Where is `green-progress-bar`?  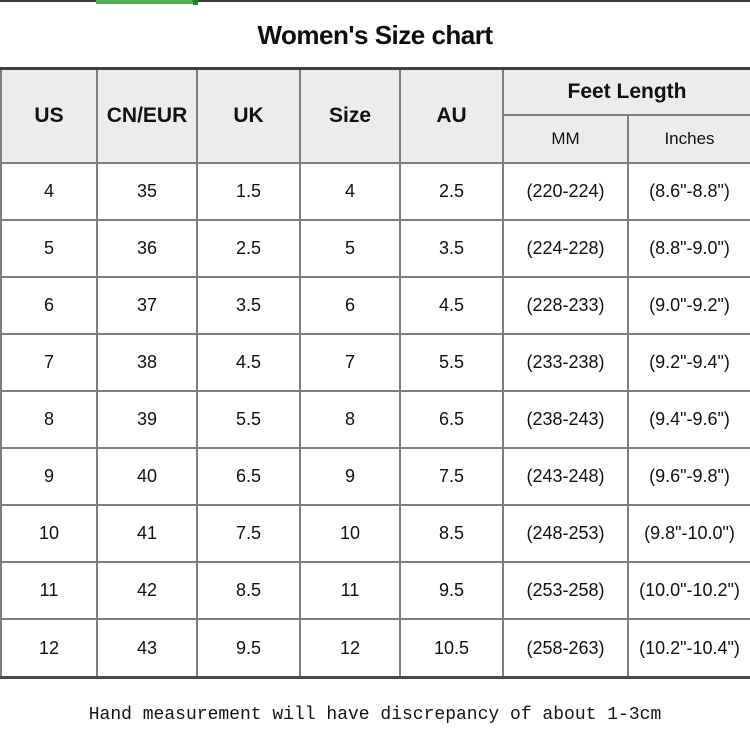
green-progress-bar is located at coordinates (147, 2).